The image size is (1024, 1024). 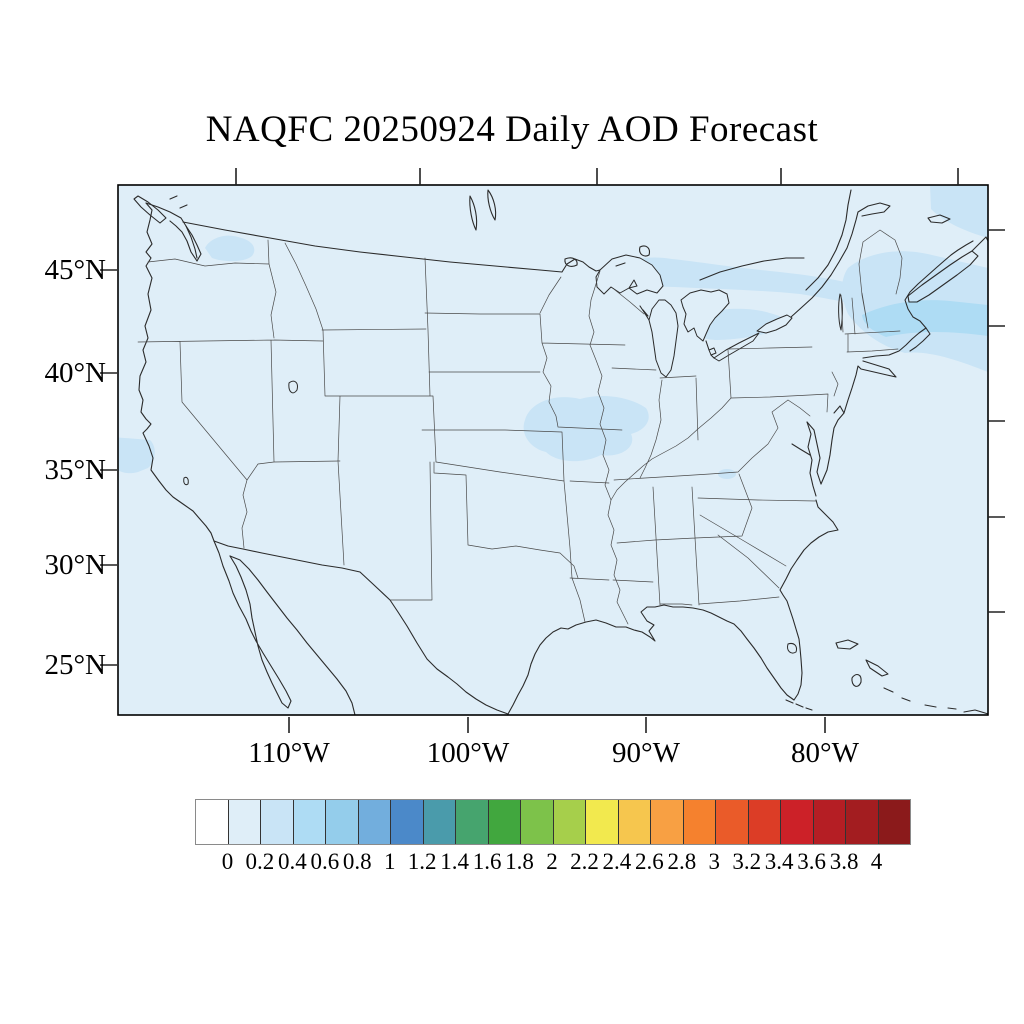 What do you see at coordinates (325, 861) in the screenshot?
I see `colorbar-tick-label: 0.6` at bounding box center [325, 861].